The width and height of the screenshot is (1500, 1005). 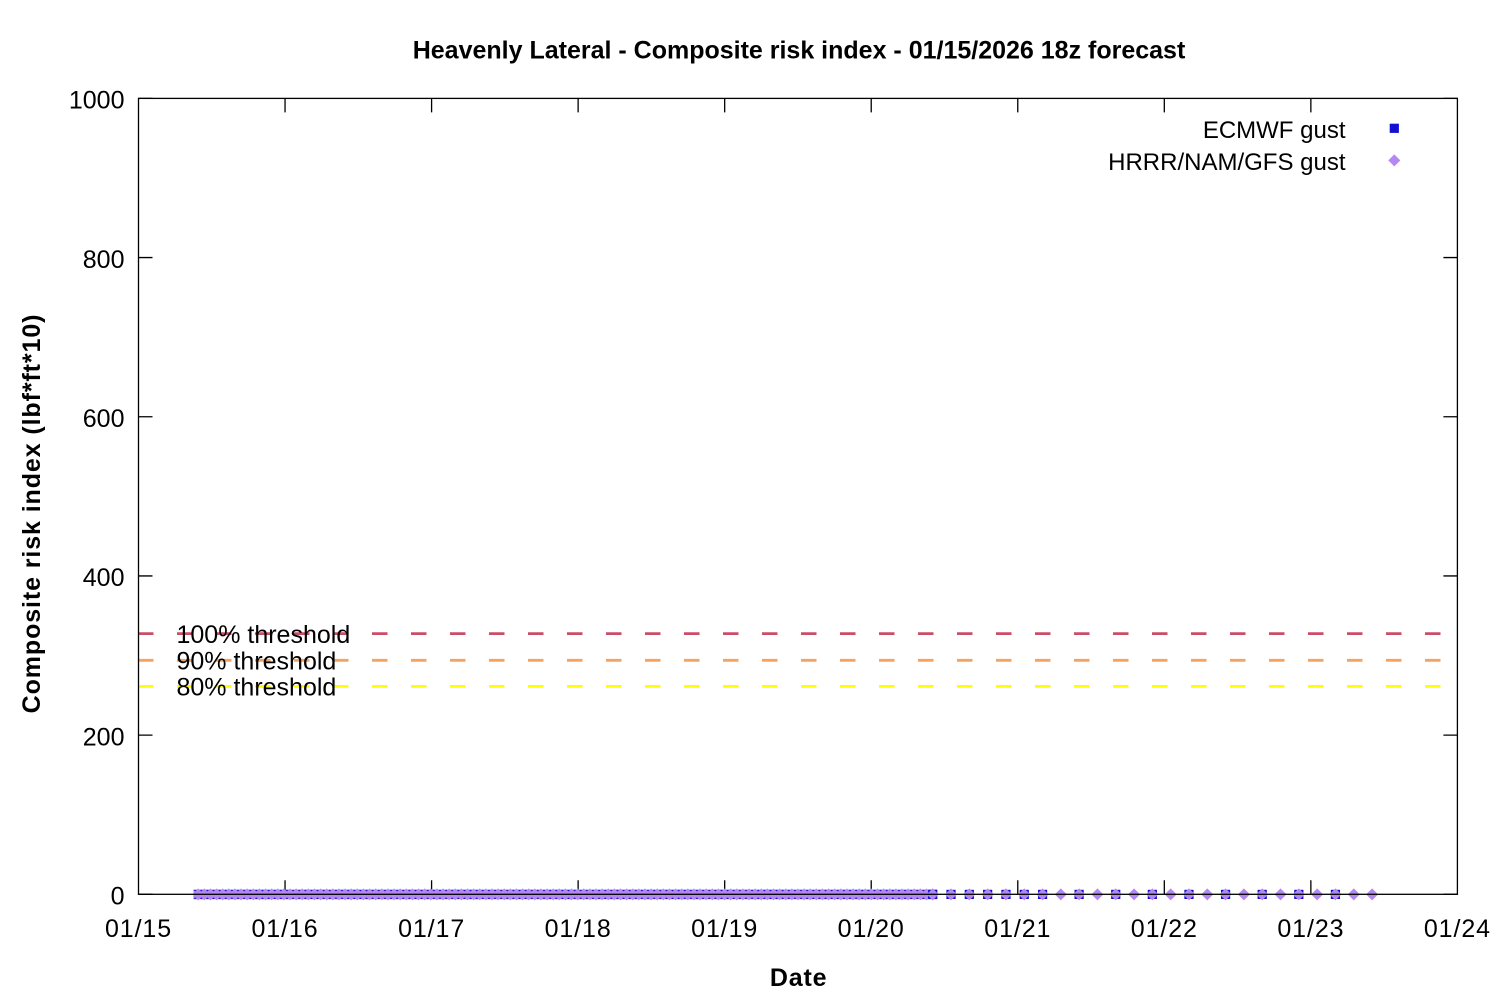 I want to click on svg-text: 80% threshold, so click(x=257, y=688).